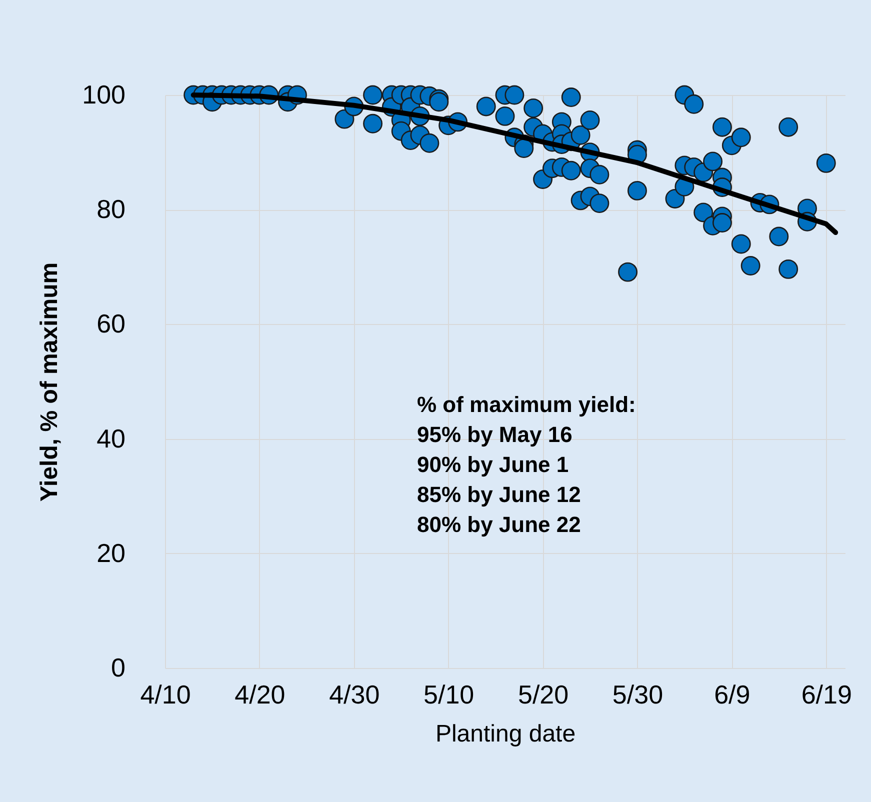  What do you see at coordinates (499, 524) in the screenshot?
I see `annotation: 80% by June 22` at bounding box center [499, 524].